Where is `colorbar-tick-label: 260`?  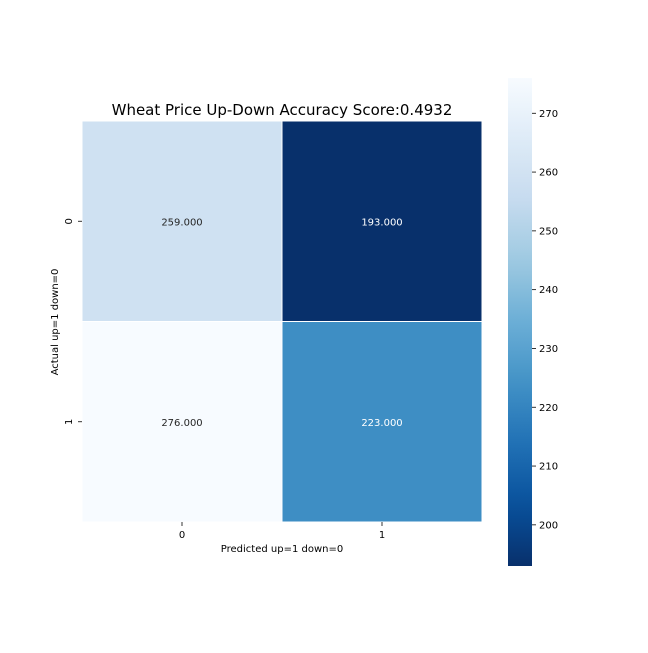 colorbar-tick-label: 260 is located at coordinates (548, 173).